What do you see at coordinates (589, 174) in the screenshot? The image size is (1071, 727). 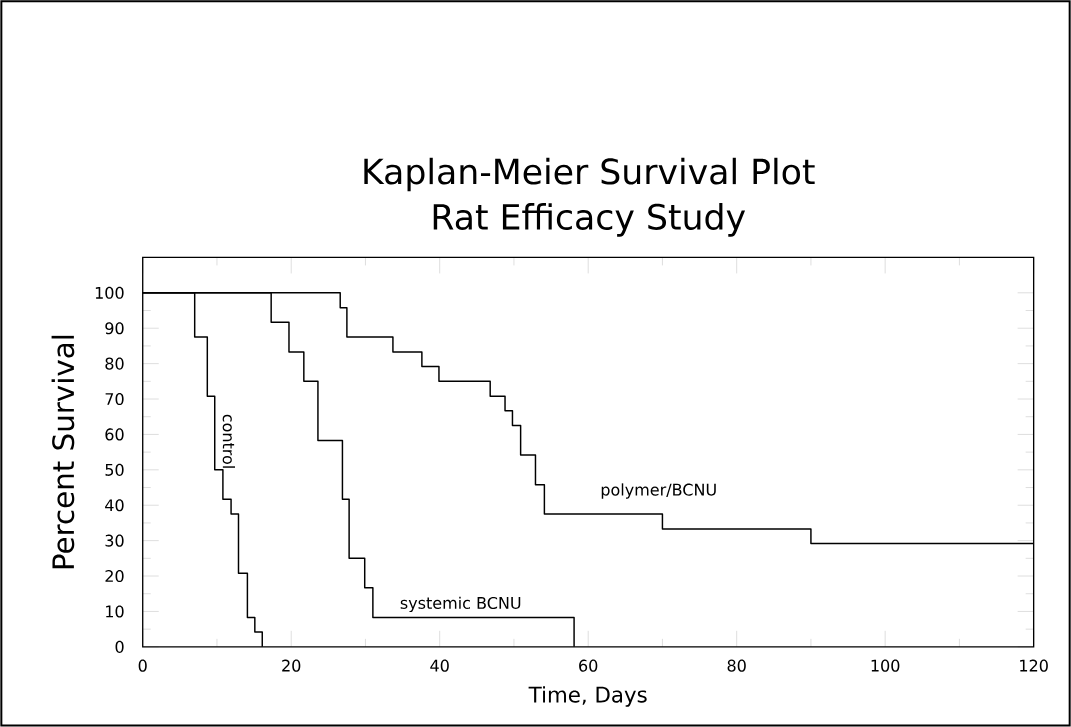 I see `chart-title: Kaplan-Meier Survival Plot` at bounding box center [589, 174].